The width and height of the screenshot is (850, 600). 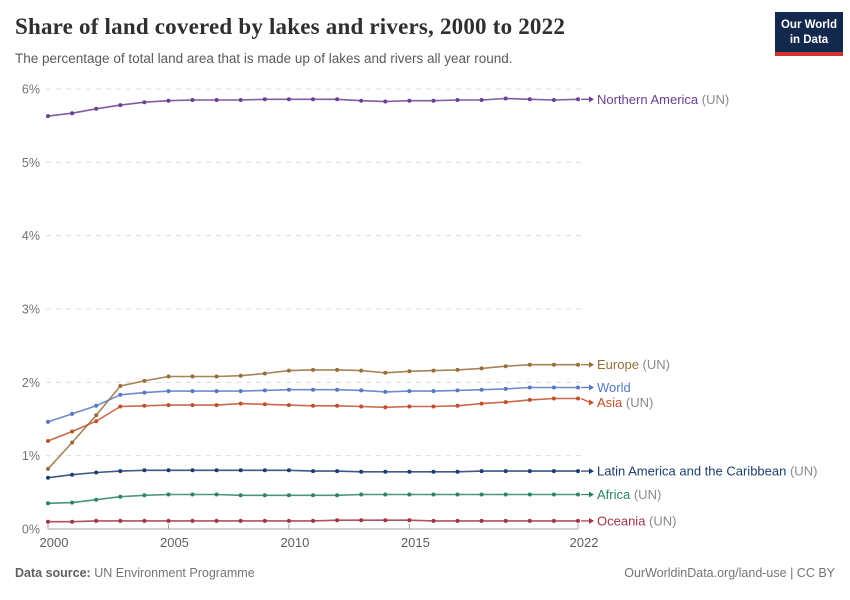 I want to click on x-tick-label: 2010, so click(x=294, y=542).